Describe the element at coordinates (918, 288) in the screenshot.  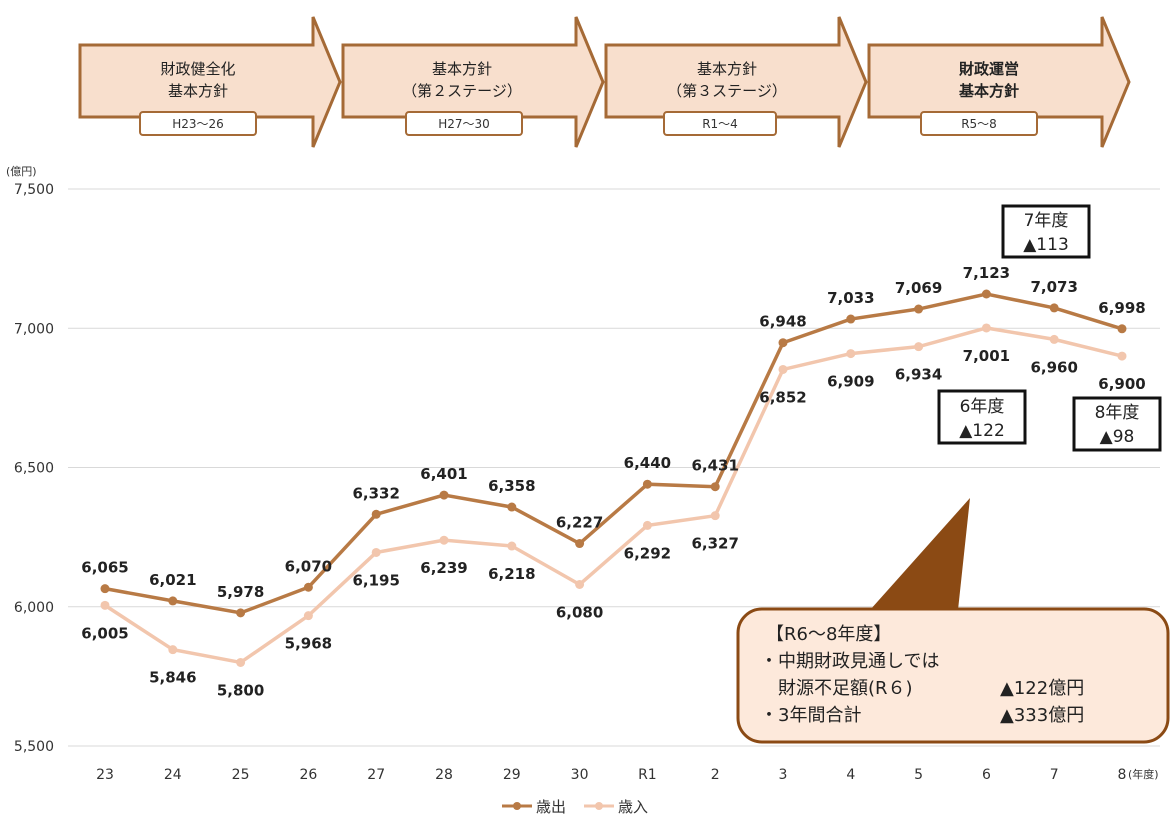
I see `data-label: 7,069` at that location.